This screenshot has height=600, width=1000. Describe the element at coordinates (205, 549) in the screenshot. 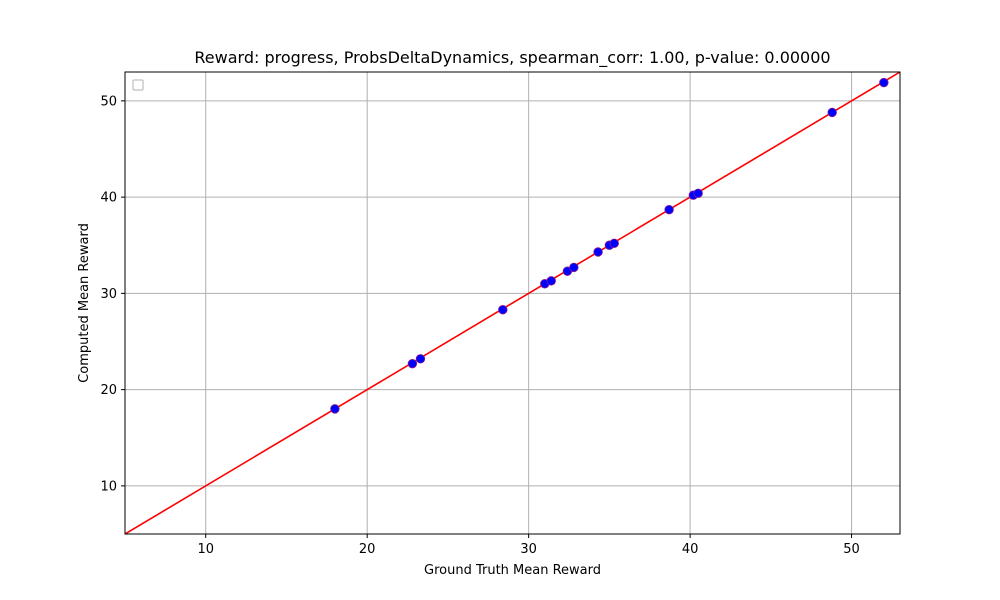

I see `x-tick-label: 10` at that location.